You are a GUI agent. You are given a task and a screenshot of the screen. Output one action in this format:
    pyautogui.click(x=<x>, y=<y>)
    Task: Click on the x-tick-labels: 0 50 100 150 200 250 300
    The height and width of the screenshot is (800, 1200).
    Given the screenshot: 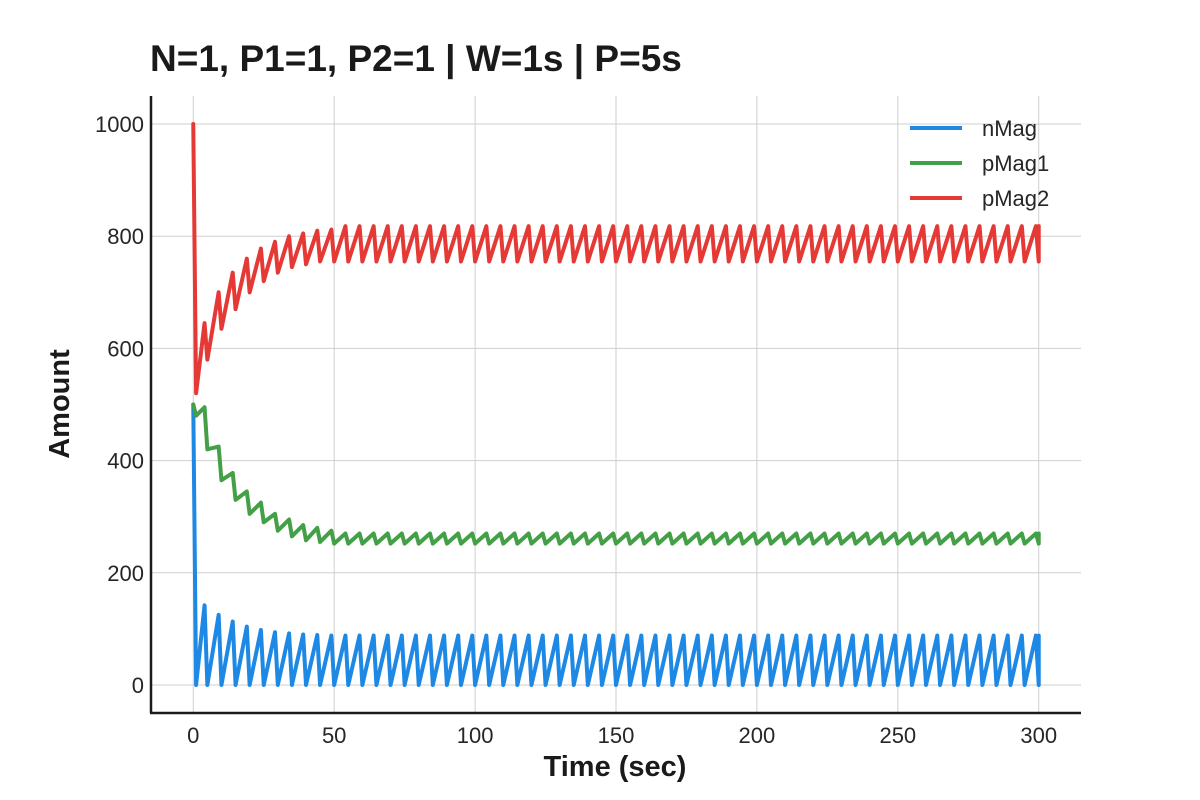 What is the action you would take?
    pyautogui.click(x=622, y=735)
    